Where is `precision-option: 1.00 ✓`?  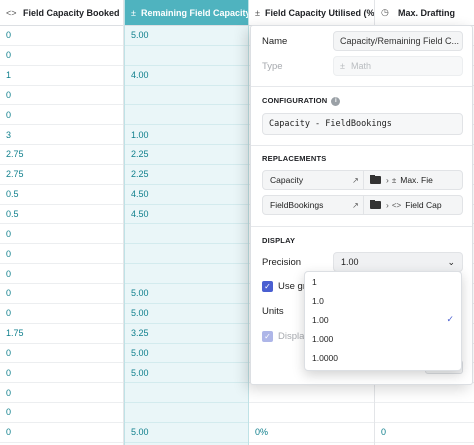 precision-option: 1.00 ✓ is located at coordinates (383, 319).